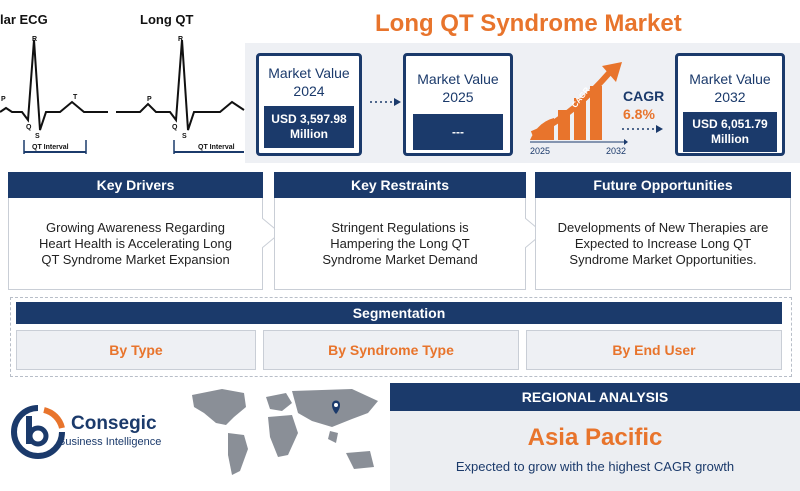 This screenshot has width=800, height=491. Describe the element at coordinates (38, 432) in the screenshot. I see `consegic-logo-icon` at that location.